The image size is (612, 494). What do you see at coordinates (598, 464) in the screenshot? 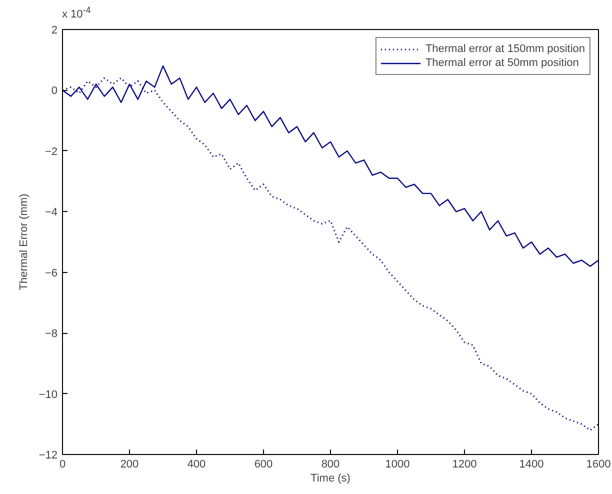
I see `x-tick-label: 1600` at bounding box center [598, 464].